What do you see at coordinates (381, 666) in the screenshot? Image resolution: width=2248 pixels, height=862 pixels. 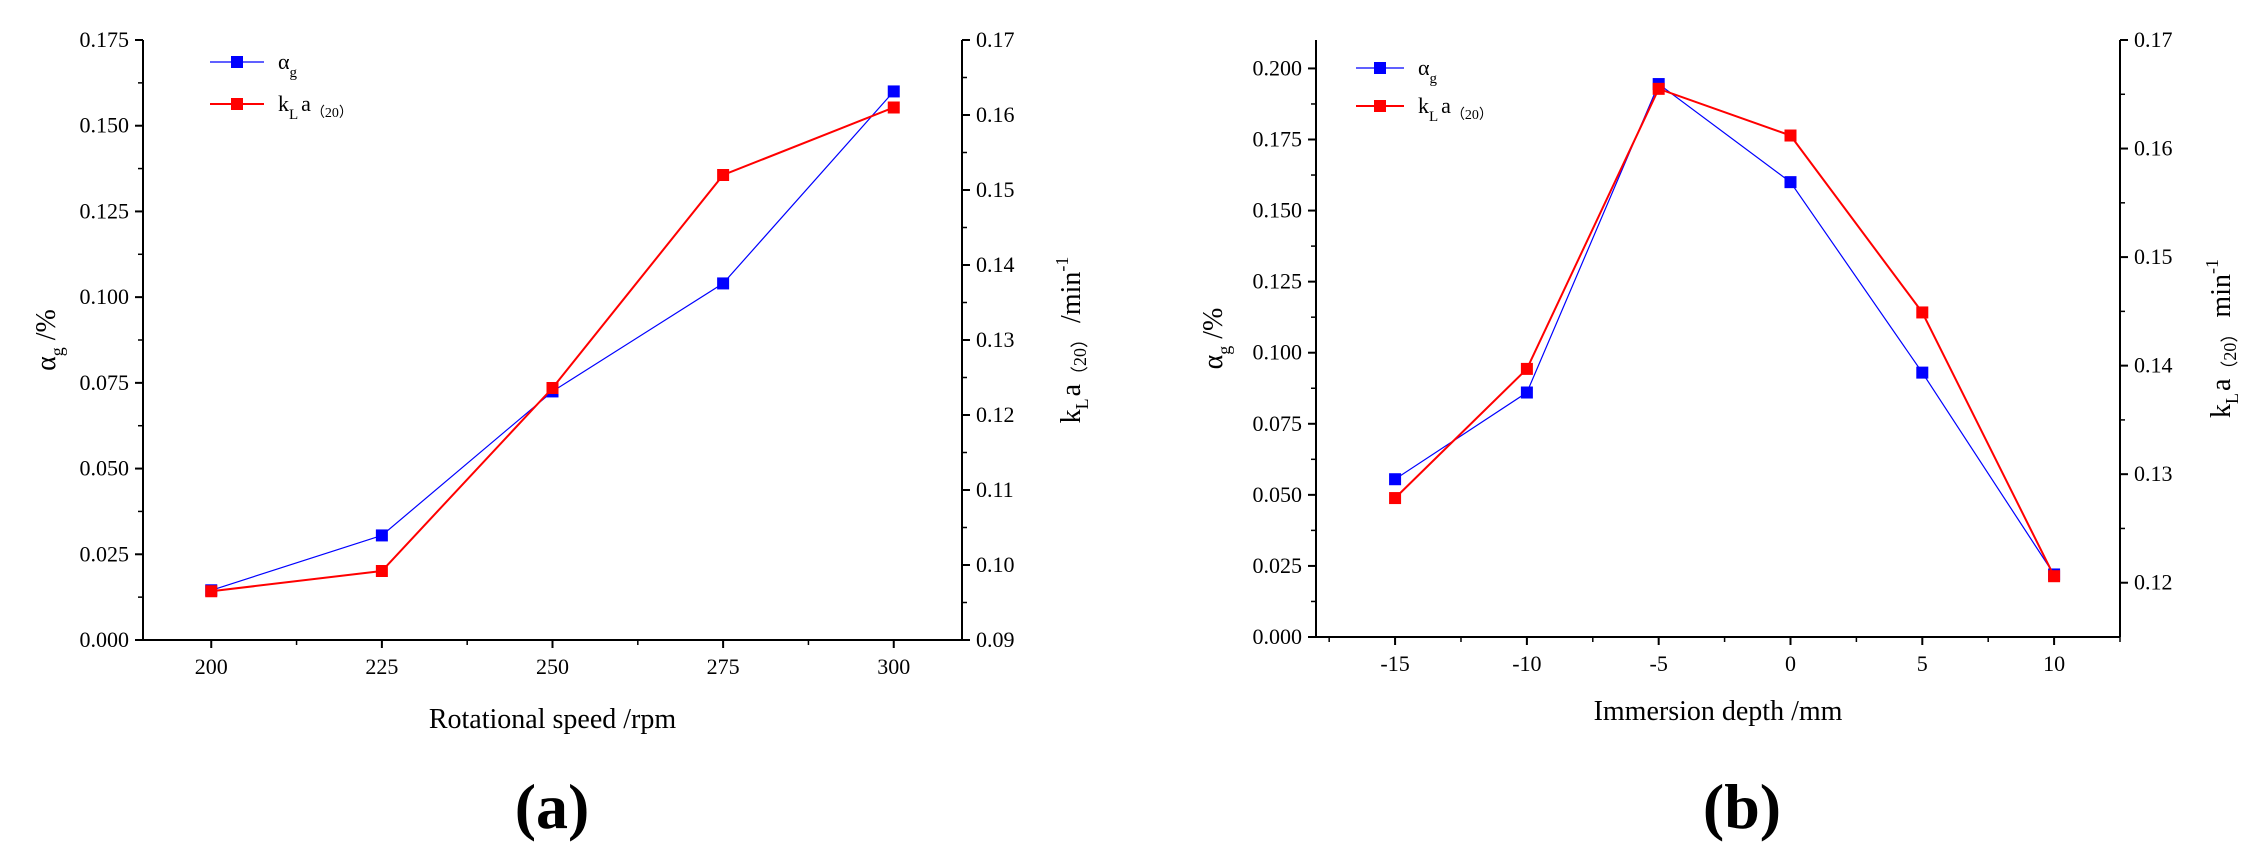 I see `x-tick-label: 225` at bounding box center [381, 666].